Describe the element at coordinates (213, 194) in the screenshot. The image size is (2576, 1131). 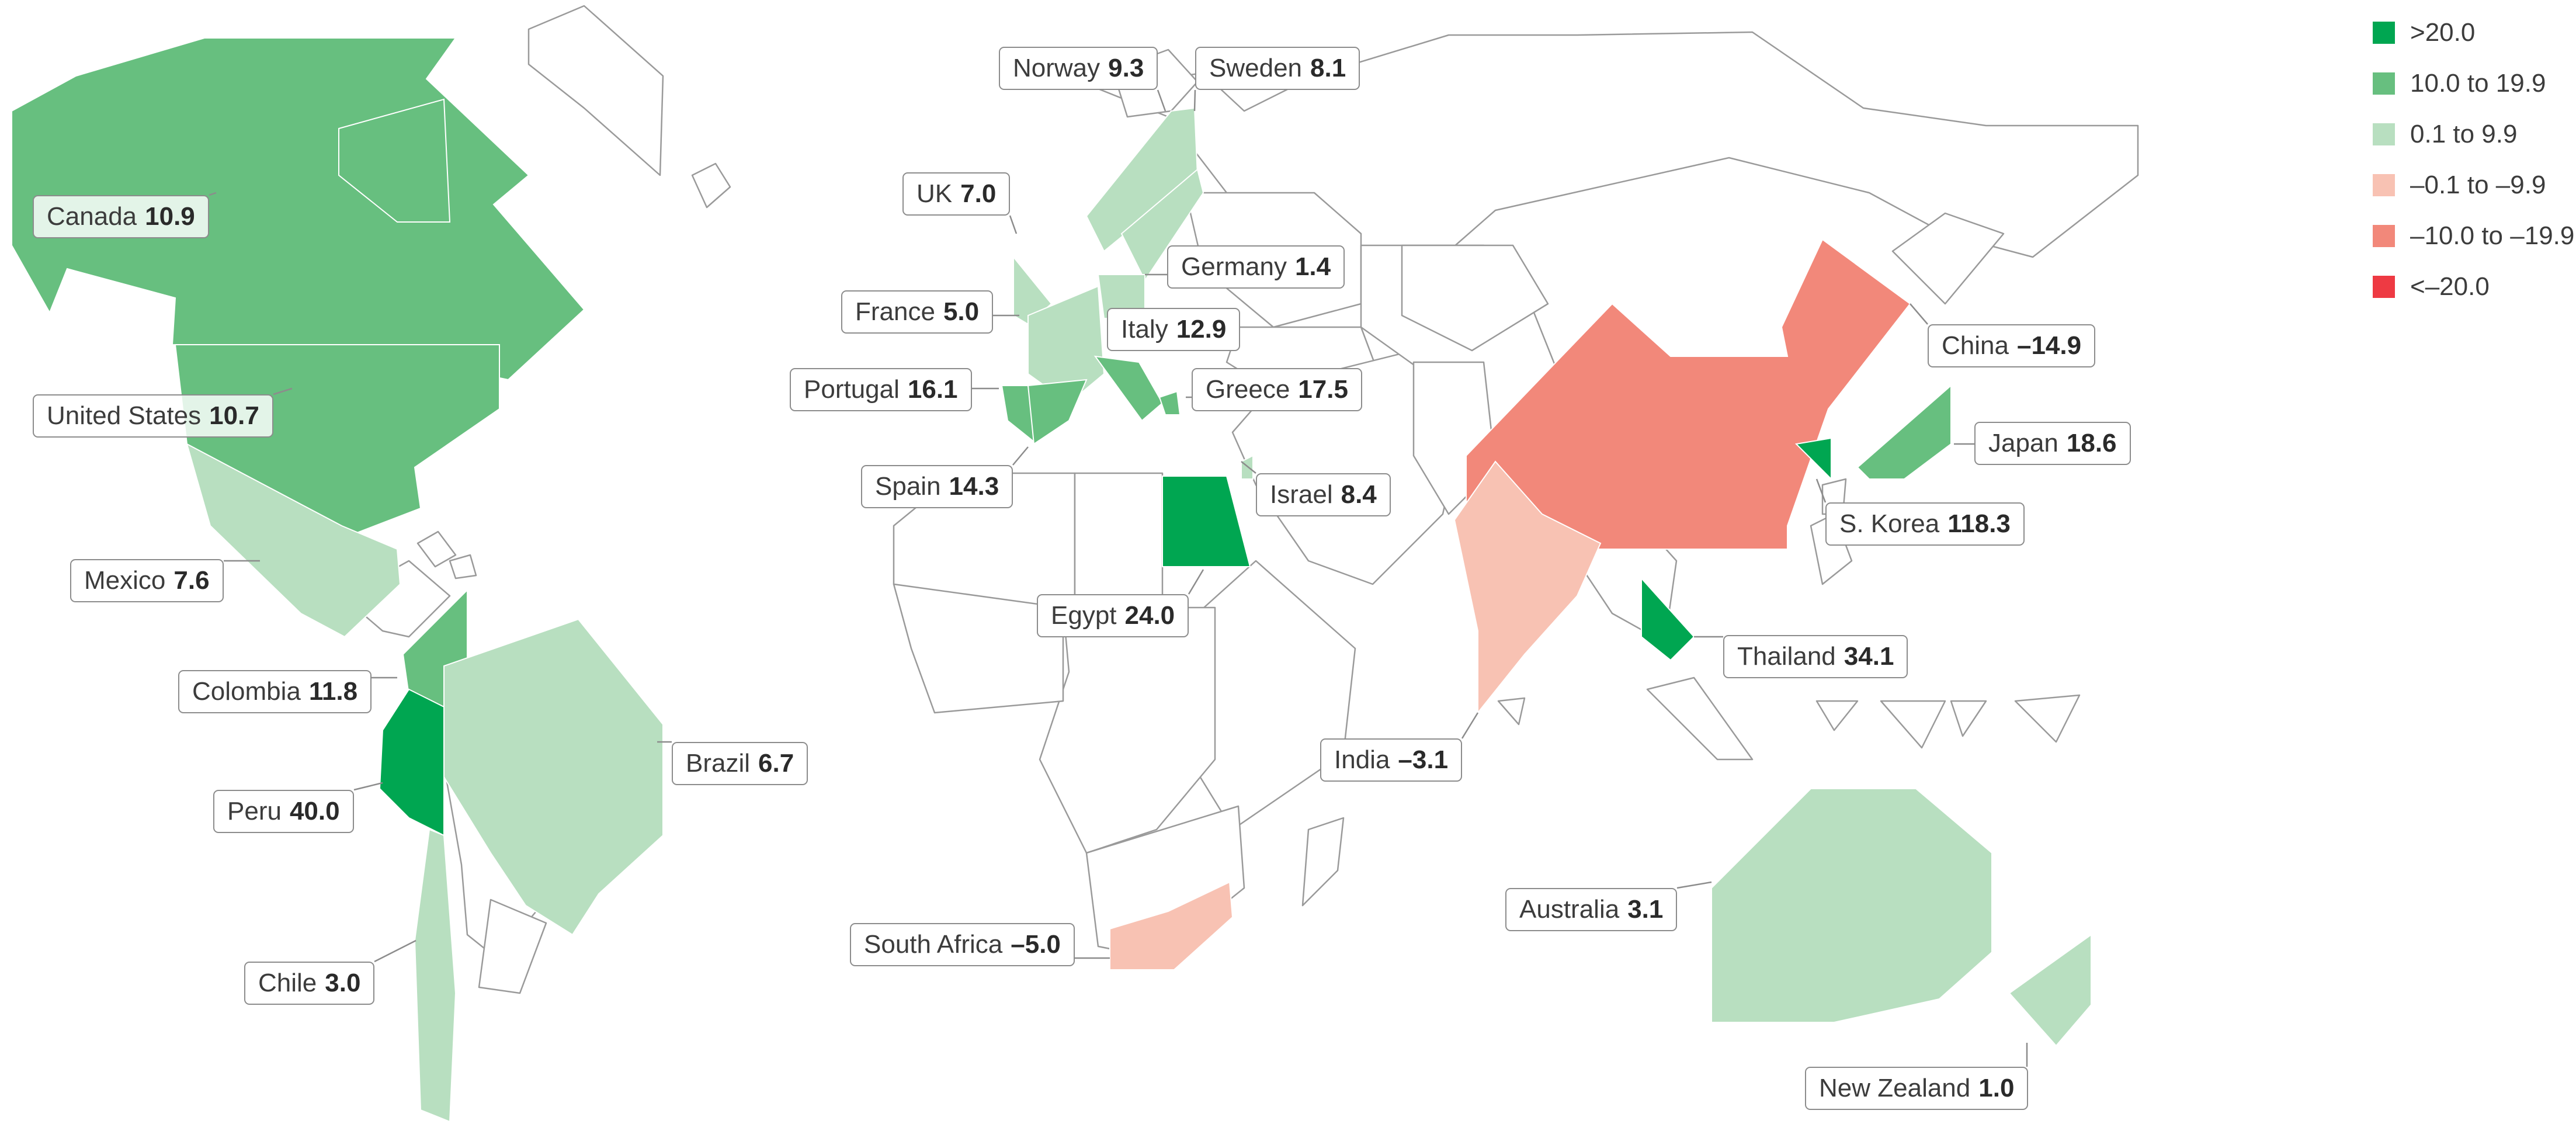
I see `canada-pointer` at that location.